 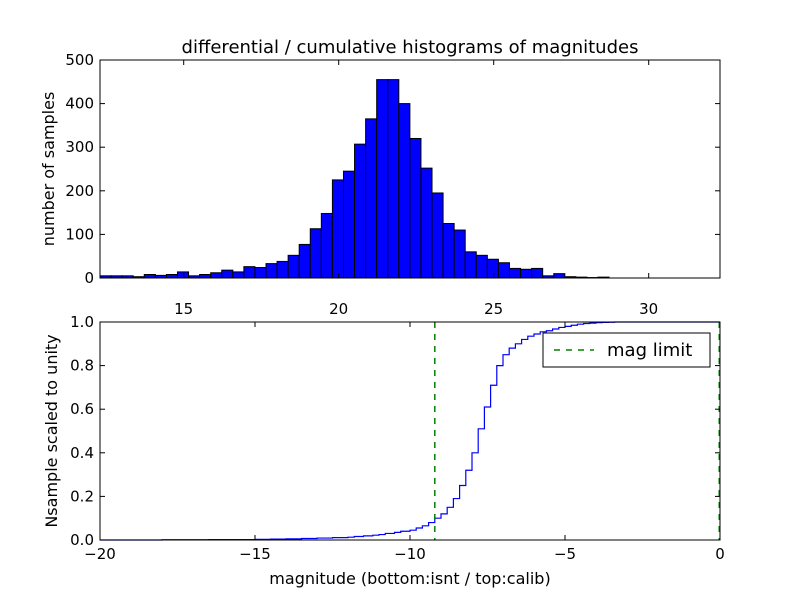 I want to click on legend-label: mag limit, so click(x=649, y=350).